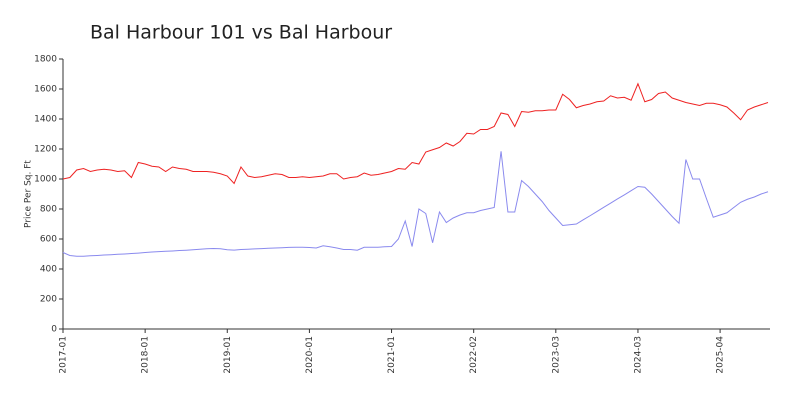 This screenshot has height=400, width=800. Describe the element at coordinates (228, 355) in the screenshot. I see `x-tick-label: 2019-01` at that location.